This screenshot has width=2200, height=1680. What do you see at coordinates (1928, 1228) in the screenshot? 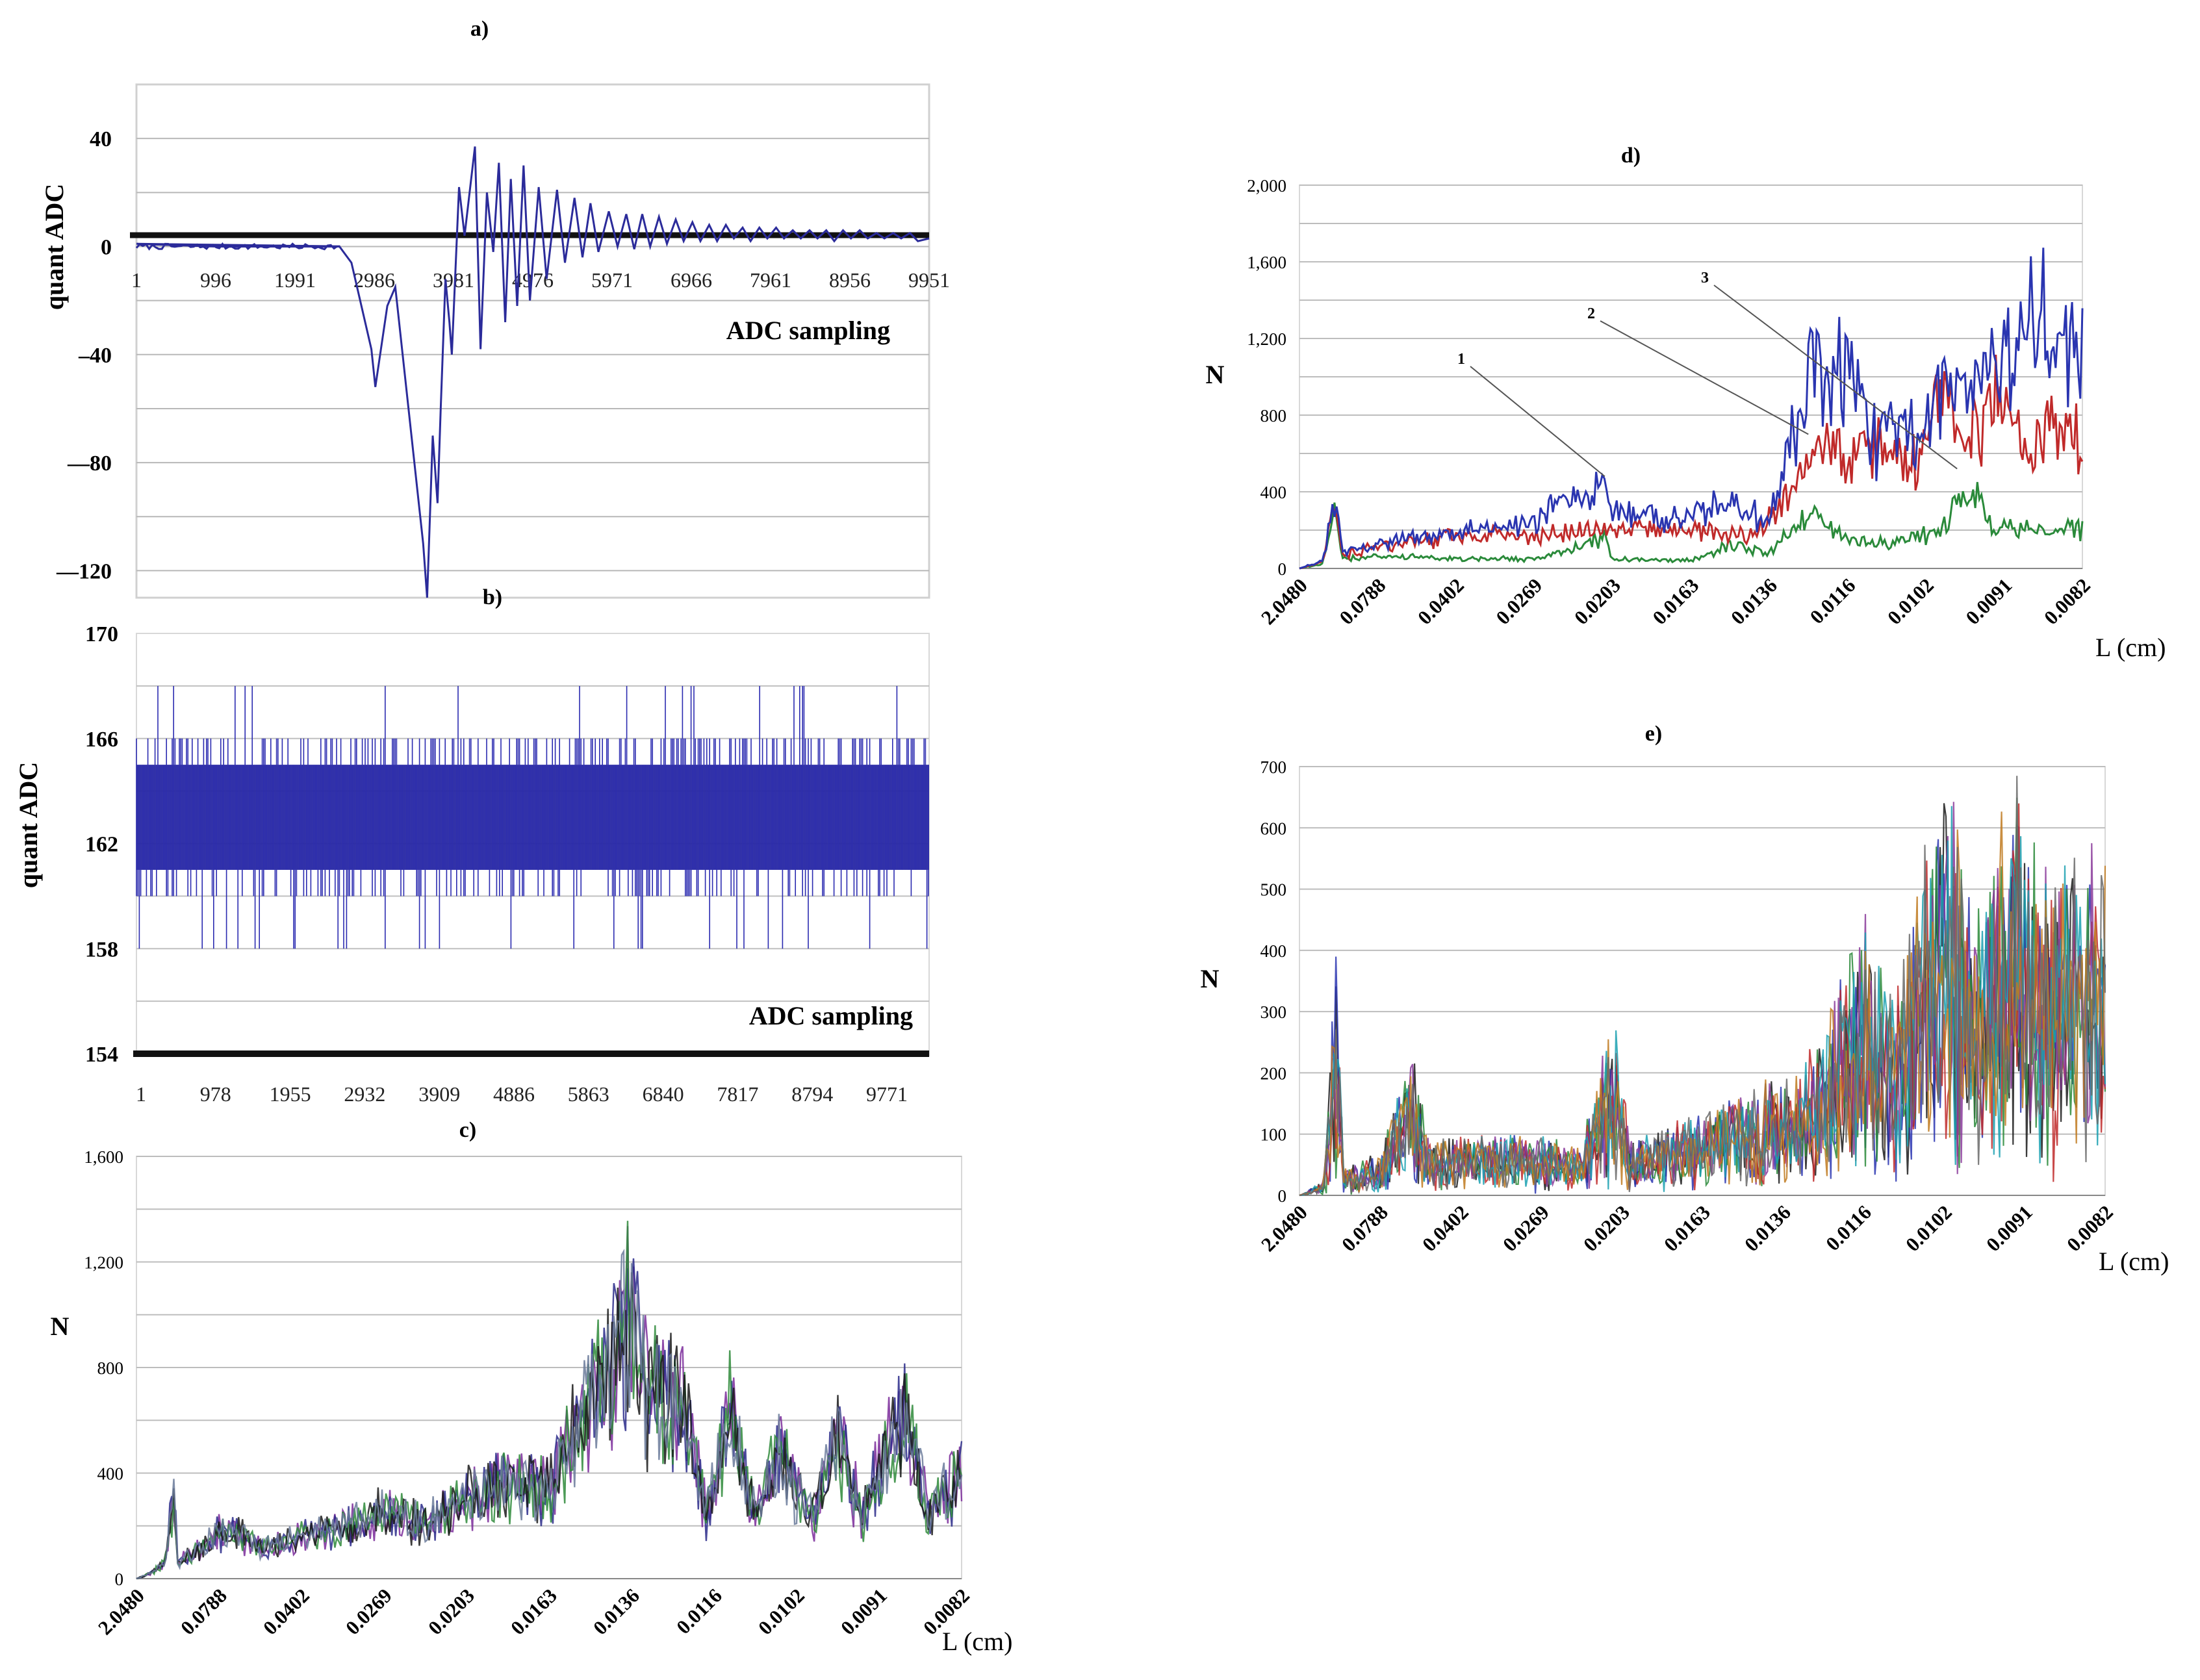
I see `panel-e-x-tick-label: 0.0102` at bounding box center [1928, 1228].